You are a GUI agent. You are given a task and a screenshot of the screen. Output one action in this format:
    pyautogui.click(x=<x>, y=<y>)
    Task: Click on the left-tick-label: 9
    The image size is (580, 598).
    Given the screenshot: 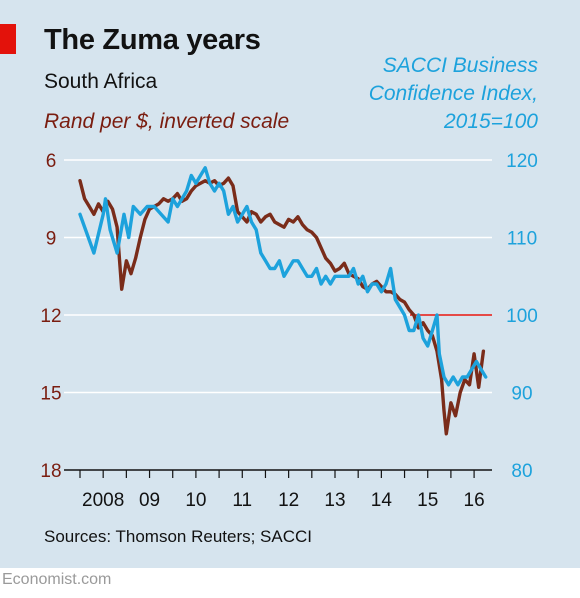 What is the action you would take?
    pyautogui.click(x=51, y=239)
    